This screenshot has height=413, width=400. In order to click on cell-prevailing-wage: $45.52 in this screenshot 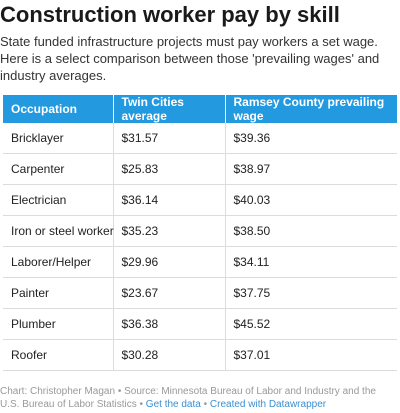, I will do `click(310, 324)`.